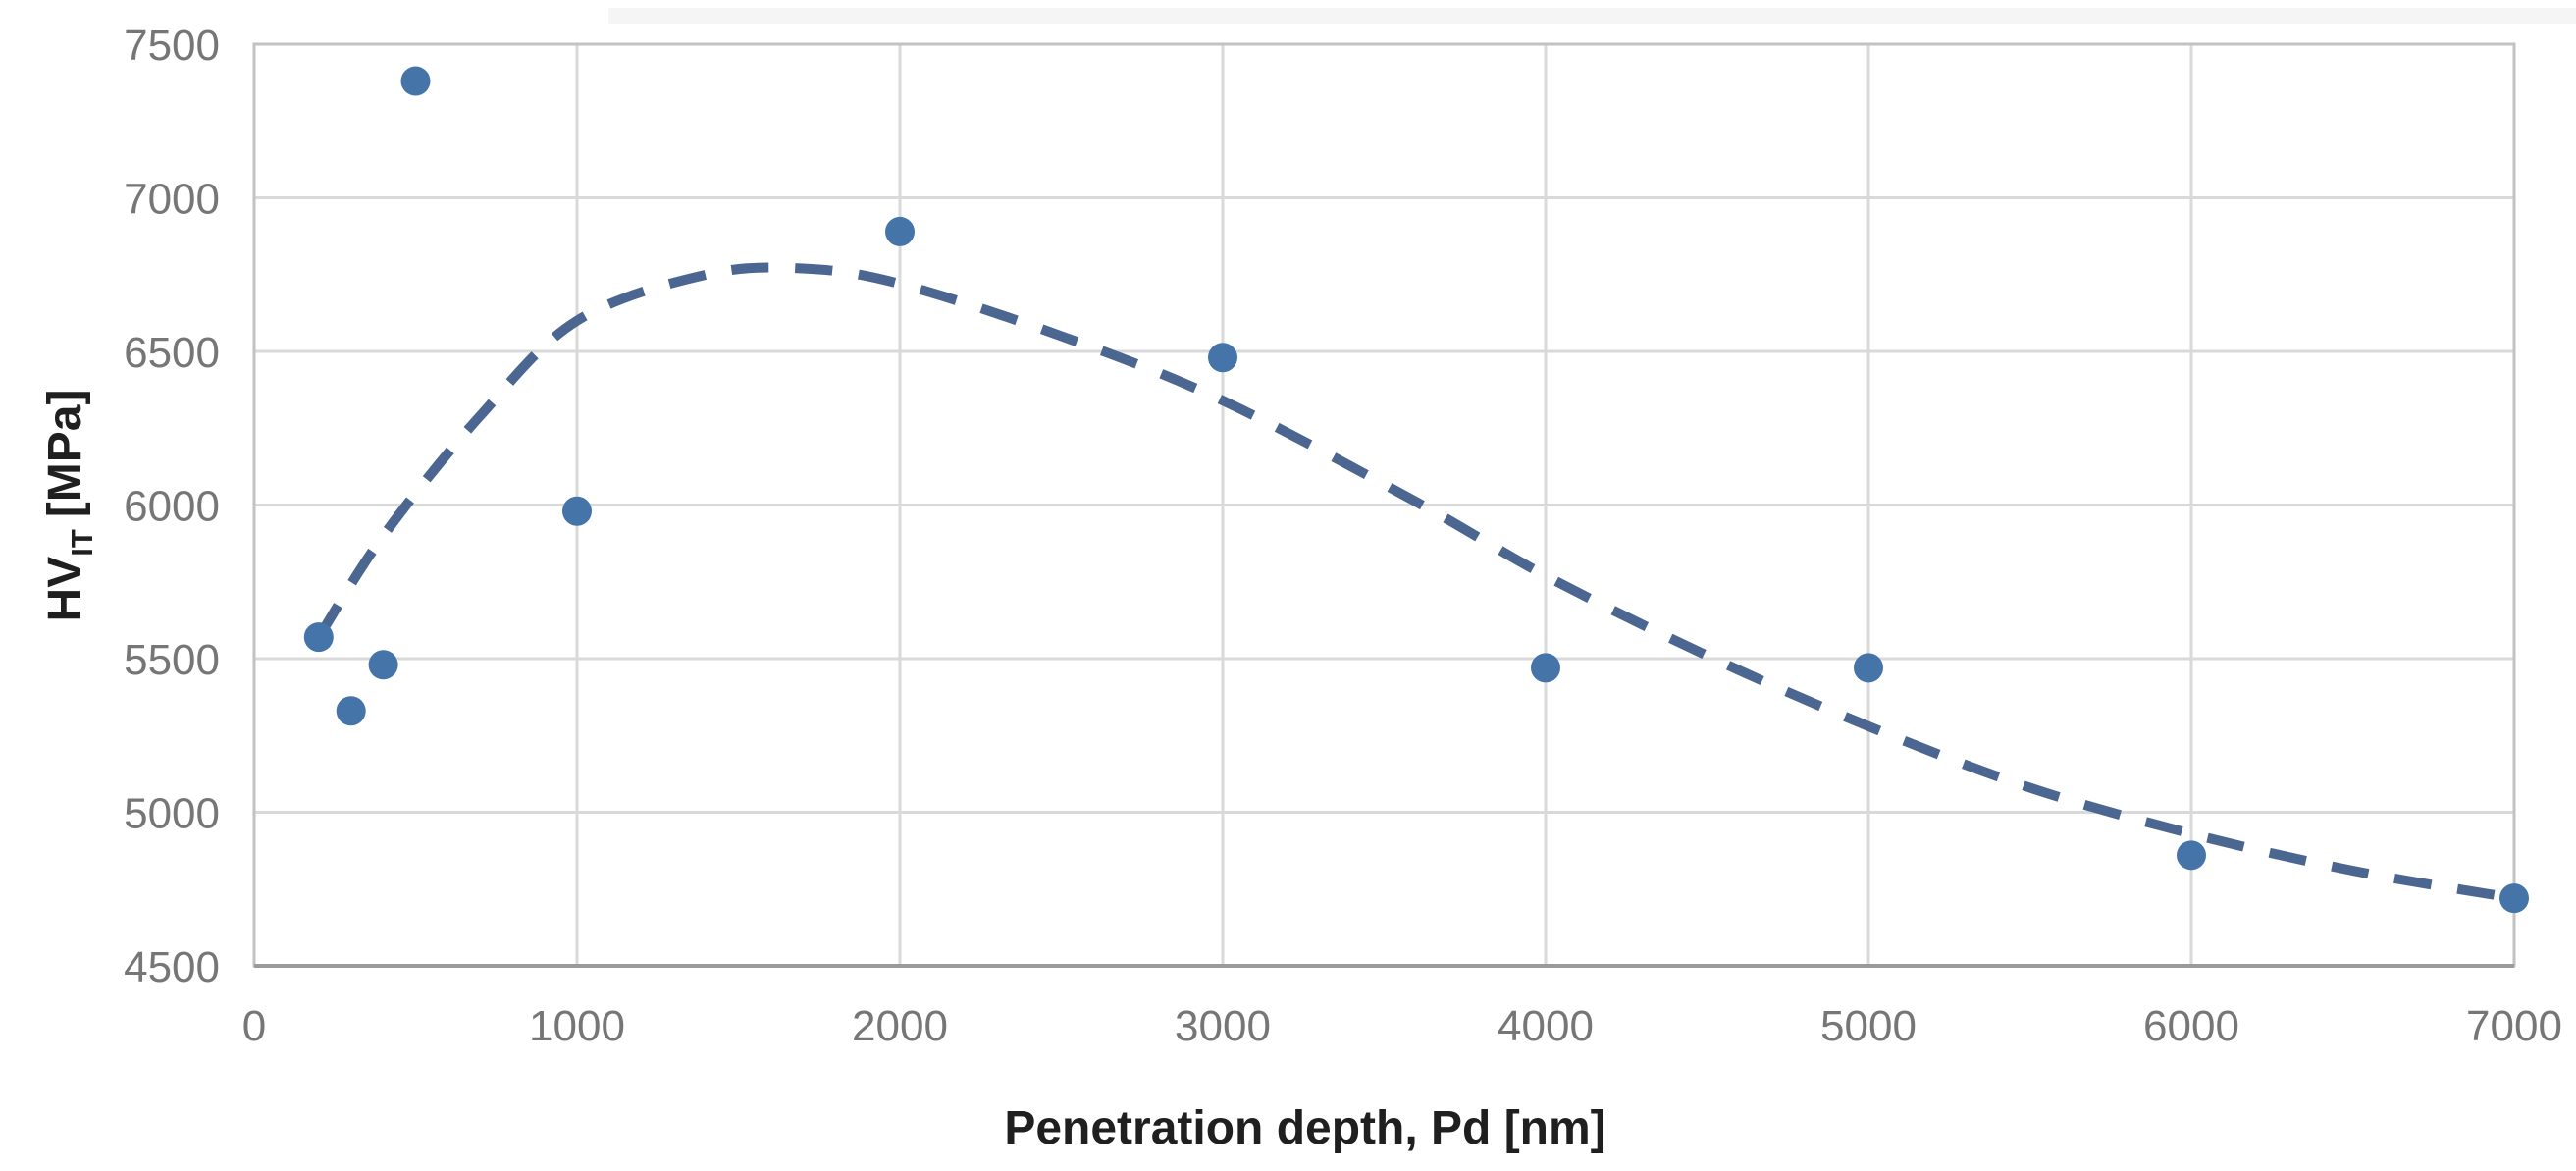 The image size is (2576, 1171). Describe the element at coordinates (65, 589) in the screenshot. I see `y-axis-title-main: HV` at that location.